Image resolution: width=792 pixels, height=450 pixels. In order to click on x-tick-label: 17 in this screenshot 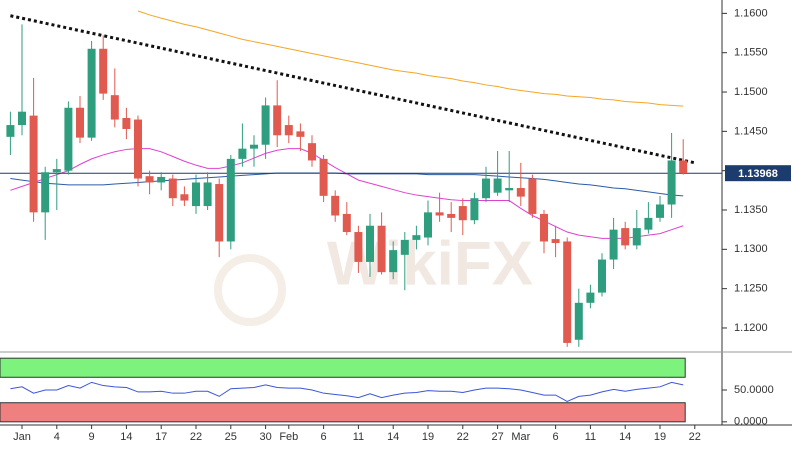, I will do `click(161, 437)`.